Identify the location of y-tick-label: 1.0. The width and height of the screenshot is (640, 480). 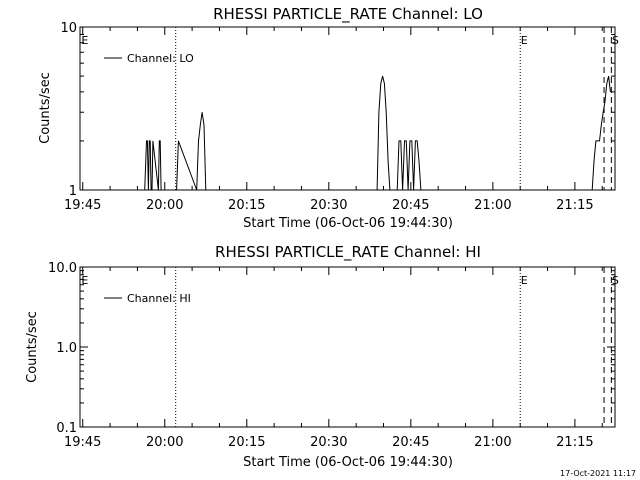
(66, 348).